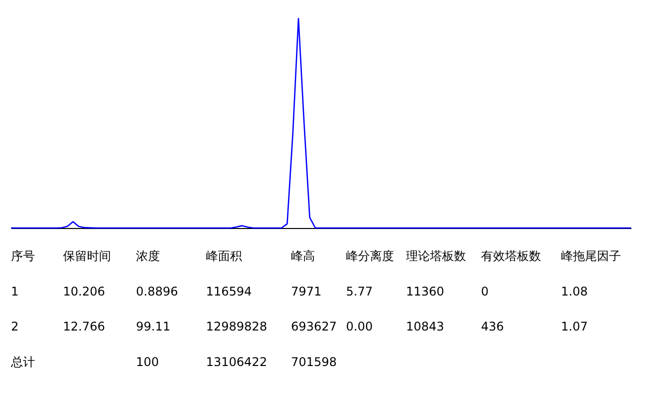  I want to click on text: 1.07, so click(574, 327).